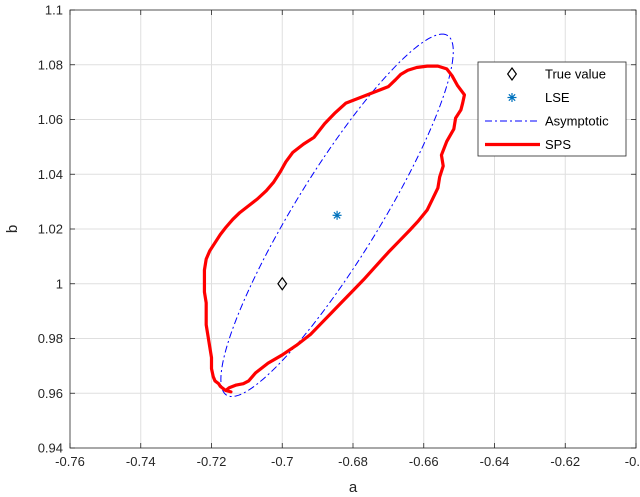 This screenshot has width=640, height=497. What do you see at coordinates (50, 229) in the screenshot?
I see `y-tick-label: 1.02` at bounding box center [50, 229].